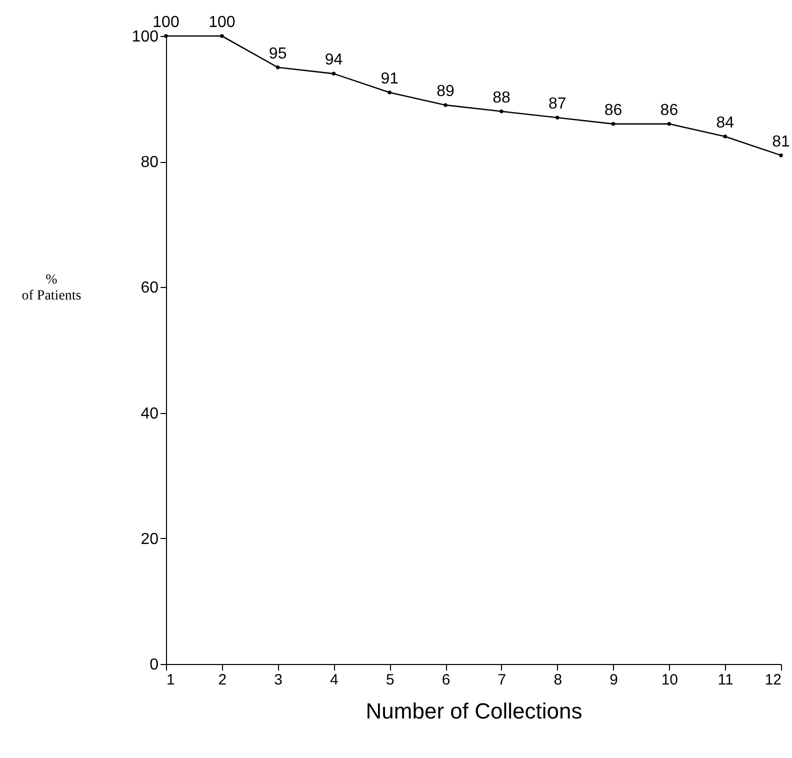 The height and width of the screenshot is (758, 792). What do you see at coordinates (277, 53) in the screenshot?
I see `data-label: 95` at bounding box center [277, 53].